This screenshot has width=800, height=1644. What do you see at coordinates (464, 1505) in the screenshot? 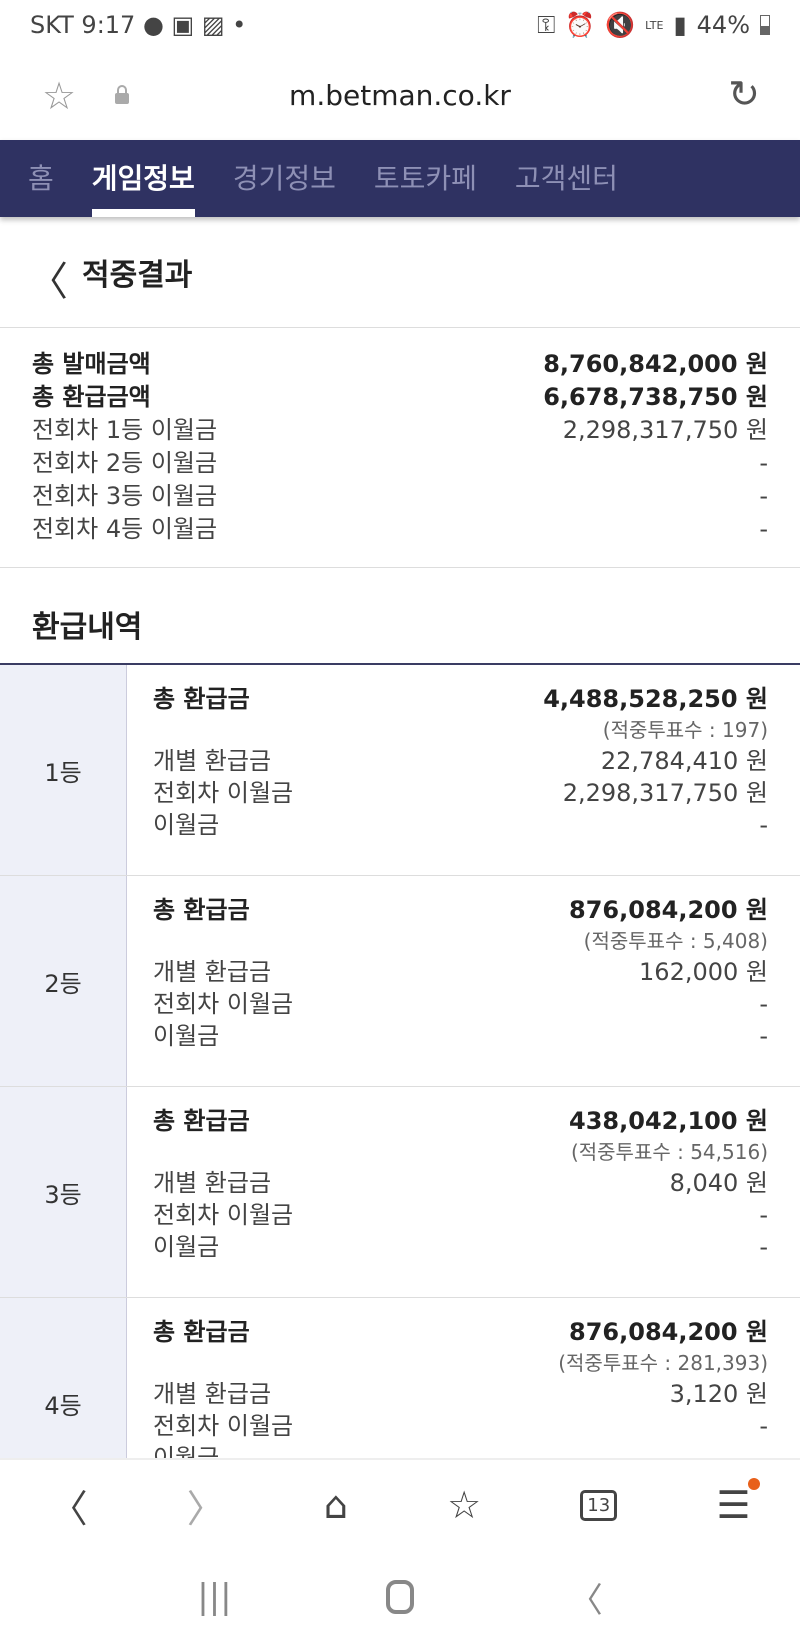
I see `bookmarks-icon: ☆` at bounding box center [464, 1505].